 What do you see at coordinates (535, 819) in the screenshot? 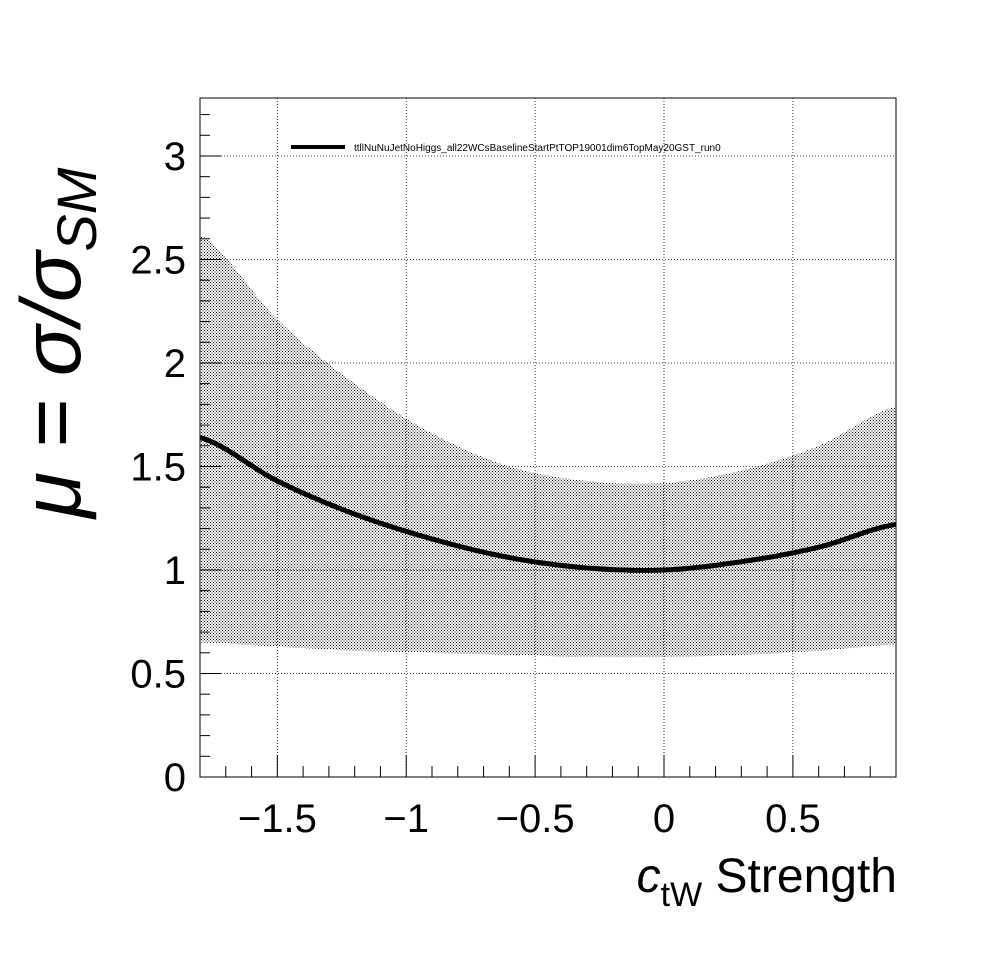
I see `x-tick-label: −0.5` at bounding box center [535, 819].